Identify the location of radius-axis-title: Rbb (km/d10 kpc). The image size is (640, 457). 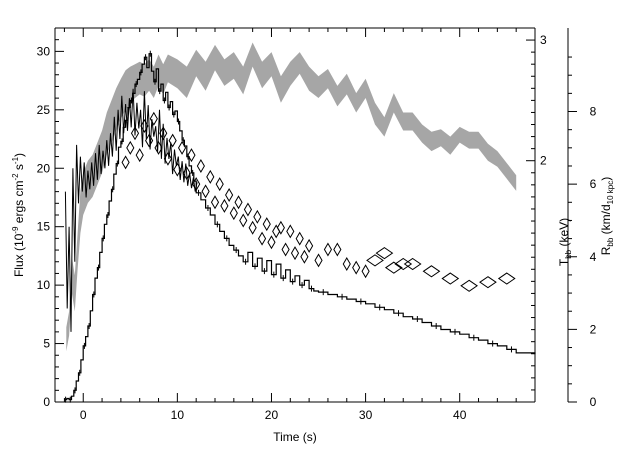
(607, 216).